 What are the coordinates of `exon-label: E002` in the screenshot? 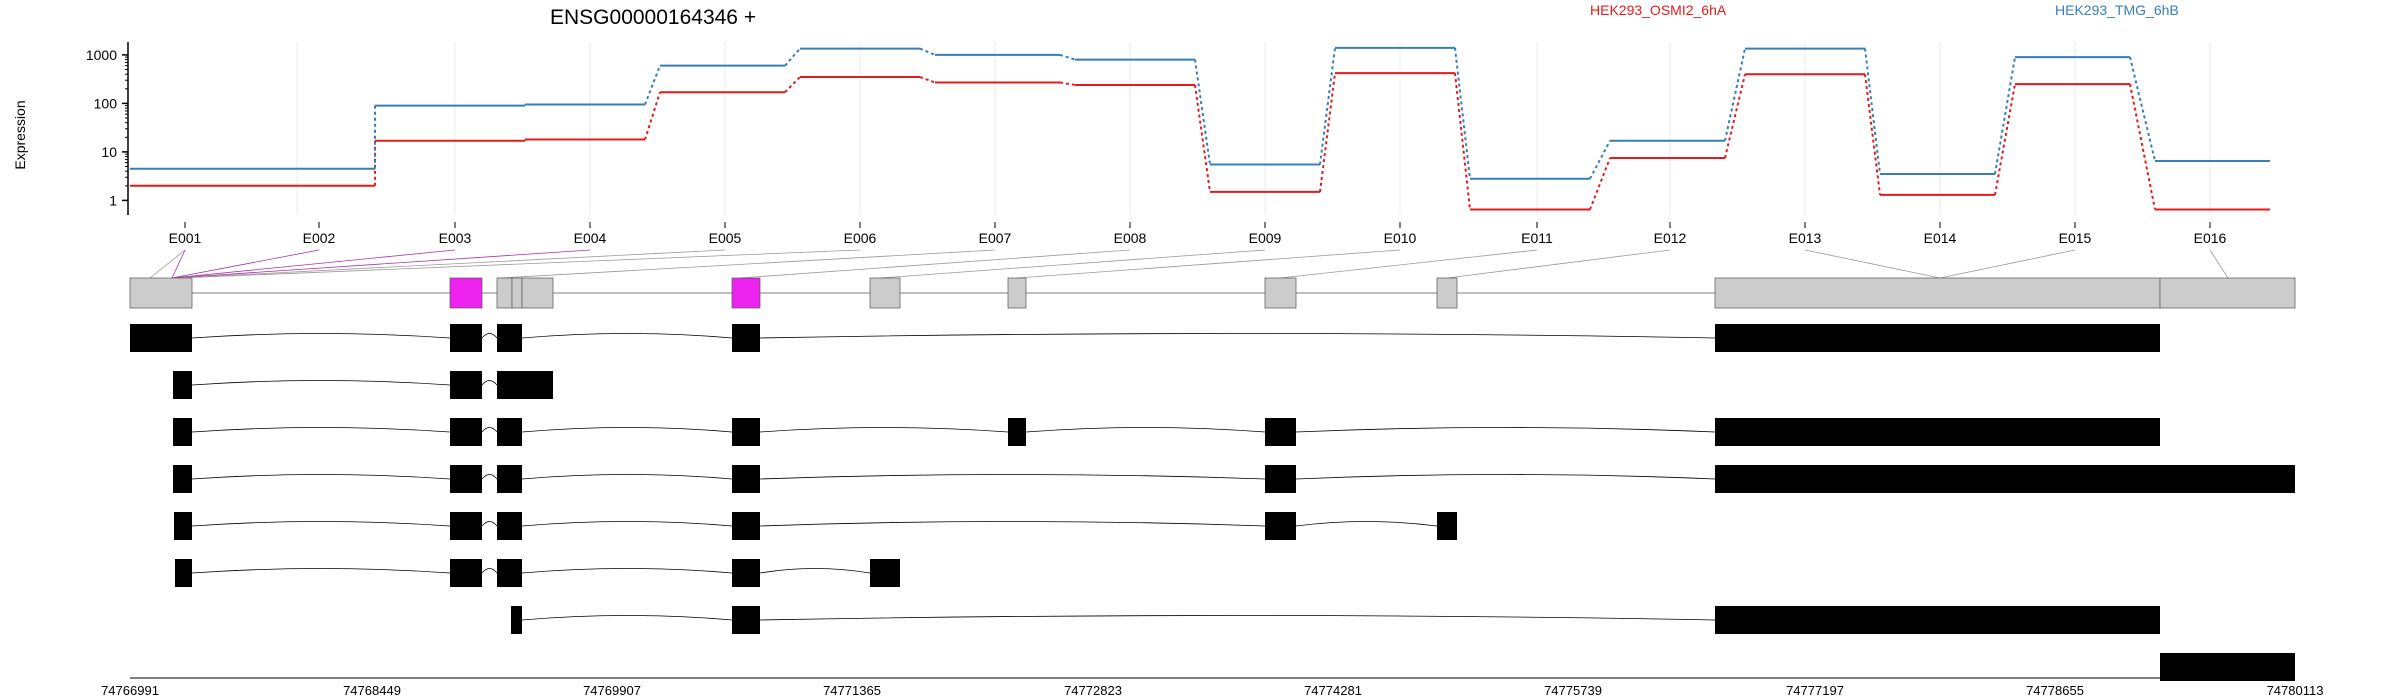 It's located at (319, 238).